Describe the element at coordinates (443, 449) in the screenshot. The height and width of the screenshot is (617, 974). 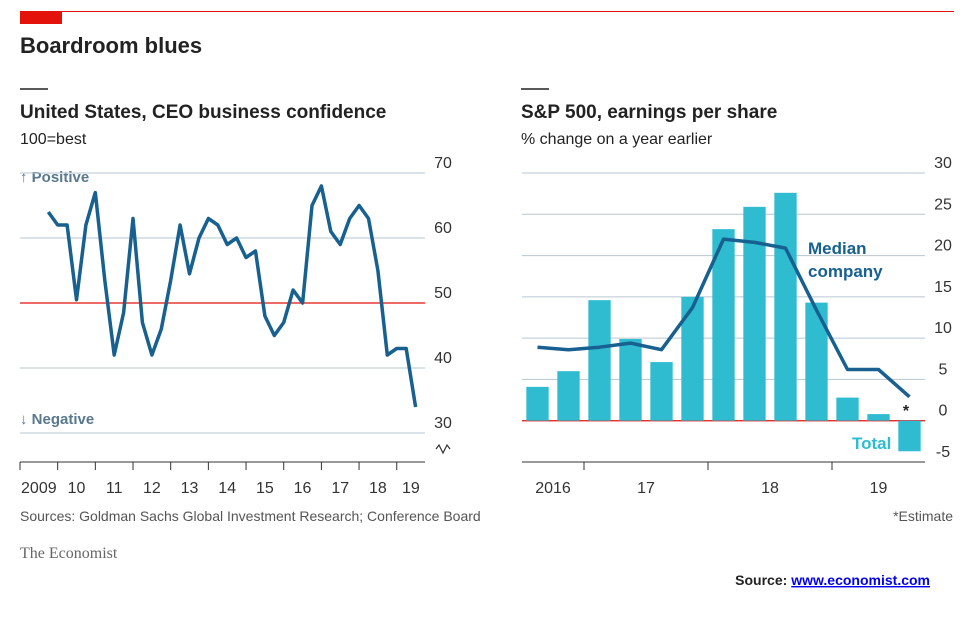
I see `axis-break` at that location.